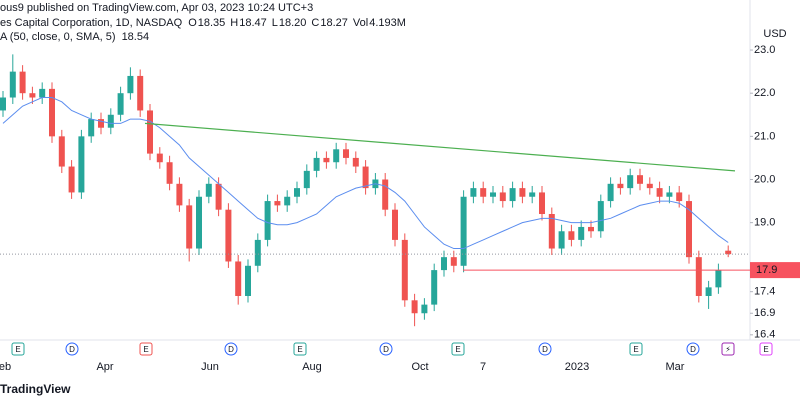  What do you see at coordinates (293, 23) in the screenshot?
I see `ohlc-value: 18.20` at bounding box center [293, 23].